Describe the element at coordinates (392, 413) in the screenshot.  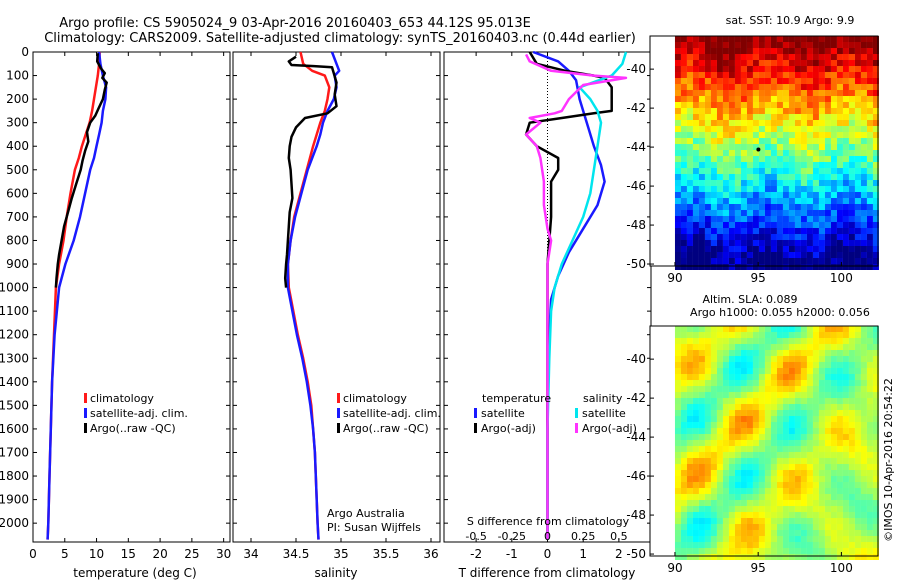
I see `legend-label-satellite: satellite-adj. clim.` at that location.